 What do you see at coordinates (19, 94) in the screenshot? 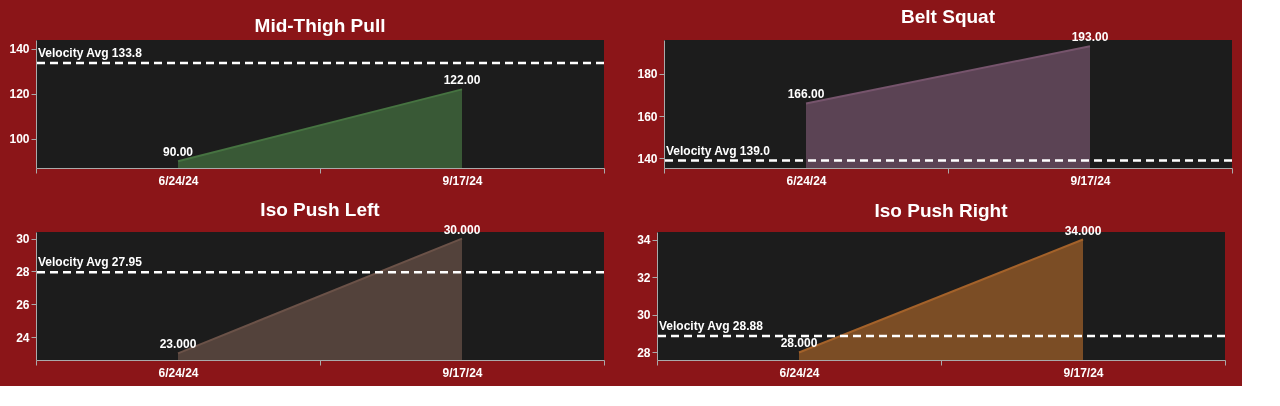
I see `y-tick-label: 120` at bounding box center [19, 94].